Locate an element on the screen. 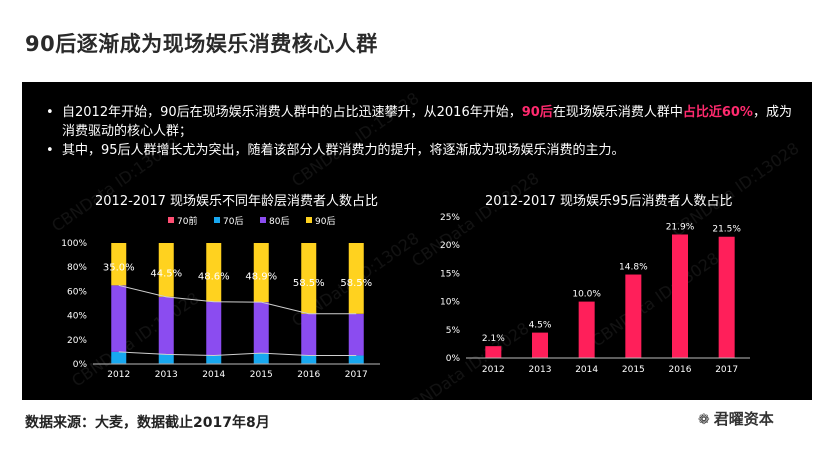 The width and height of the screenshot is (830, 451). brand-logo: ❁ 君曜资本 is located at coordinates (736, 418).